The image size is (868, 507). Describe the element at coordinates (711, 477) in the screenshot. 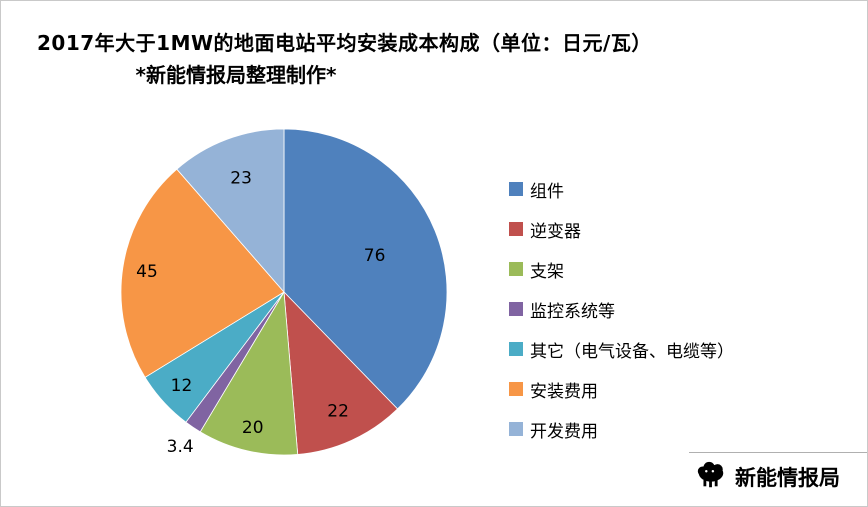

I see `publisher-logo-icon` at that location.